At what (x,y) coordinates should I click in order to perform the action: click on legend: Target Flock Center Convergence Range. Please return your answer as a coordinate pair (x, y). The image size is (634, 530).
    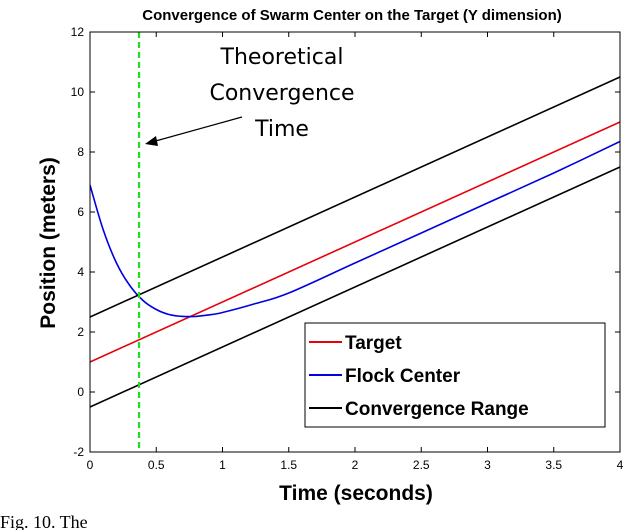
    Looking at the image, I should click on (455, 375).